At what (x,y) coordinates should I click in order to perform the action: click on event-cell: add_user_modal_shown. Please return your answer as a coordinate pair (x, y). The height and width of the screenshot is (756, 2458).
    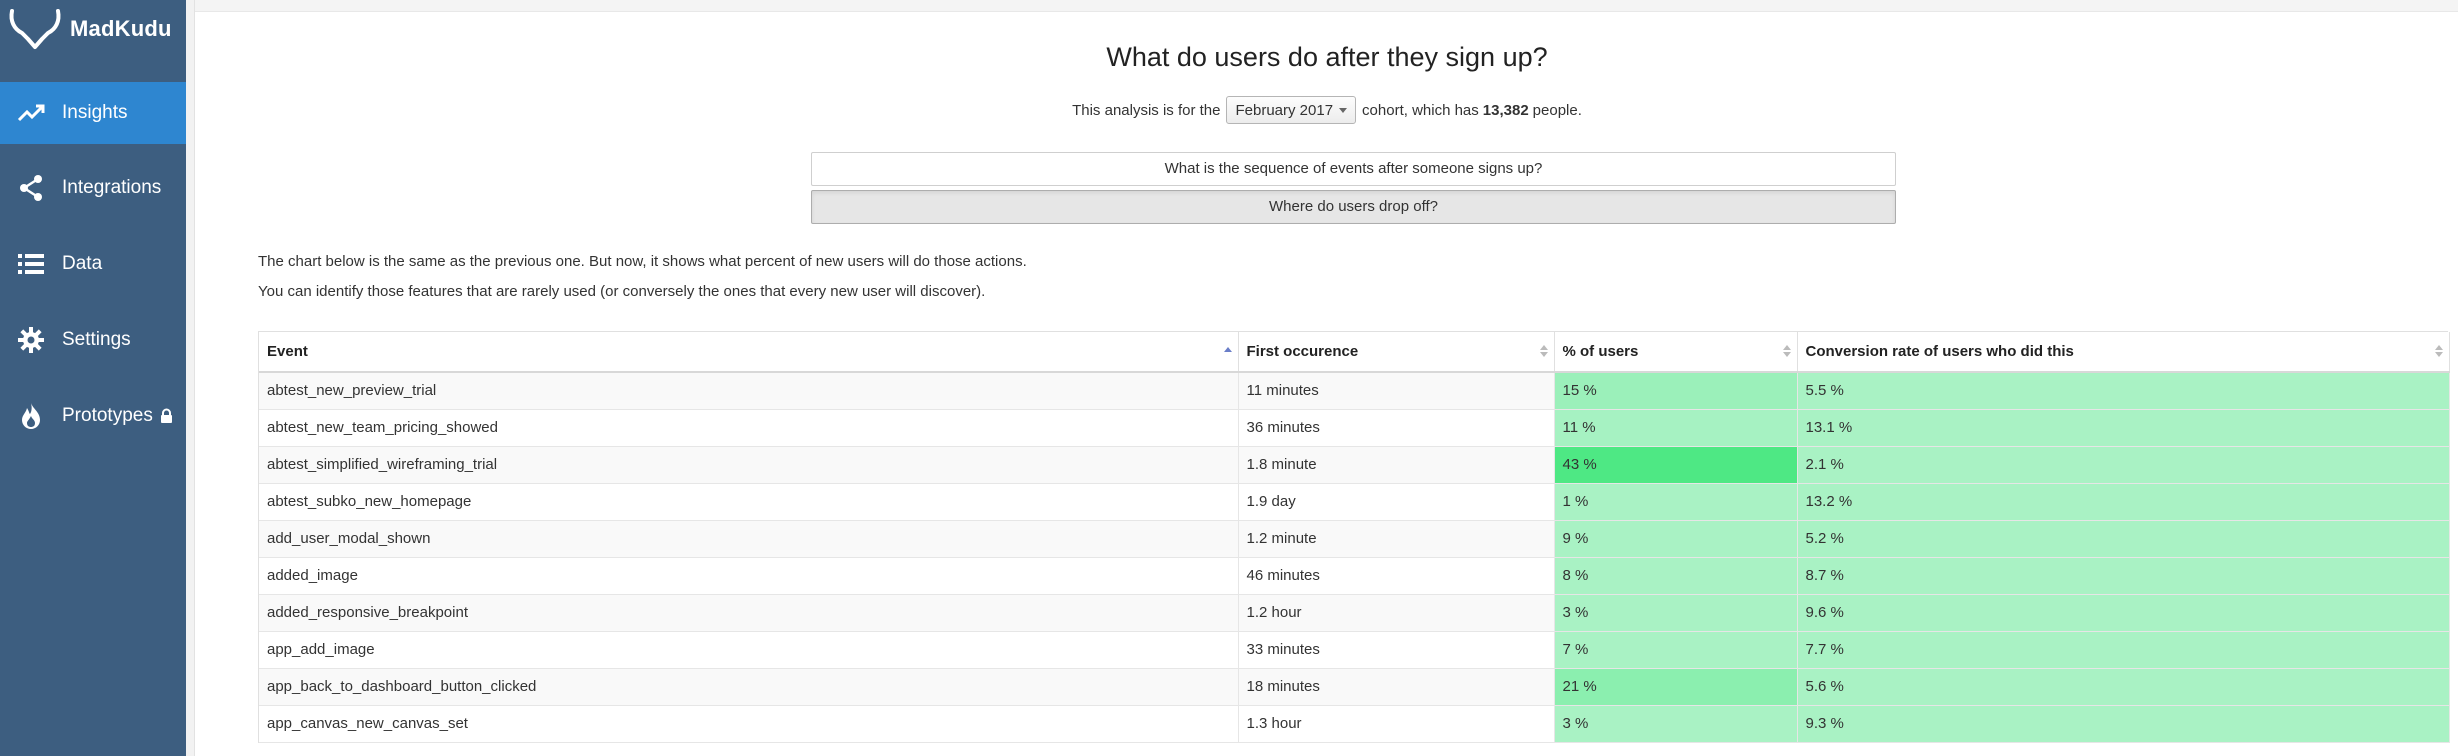
    Looking at the image, I should click on (749, 539).